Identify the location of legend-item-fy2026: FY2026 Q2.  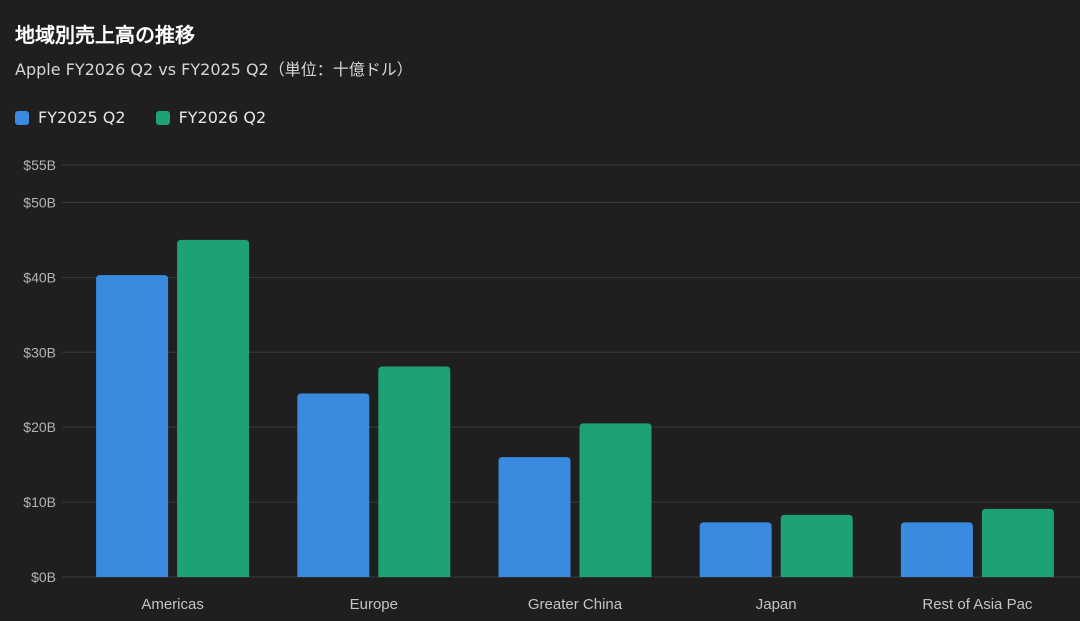
(211, 117).